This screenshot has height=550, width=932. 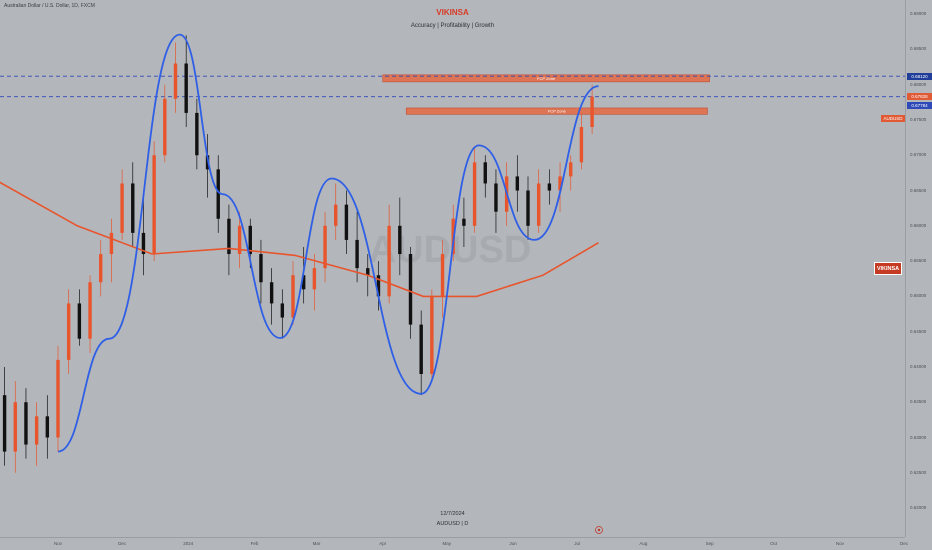 I want to click on zones-layer: FCP Zone FCP Zone, so click(x=546, y=94).